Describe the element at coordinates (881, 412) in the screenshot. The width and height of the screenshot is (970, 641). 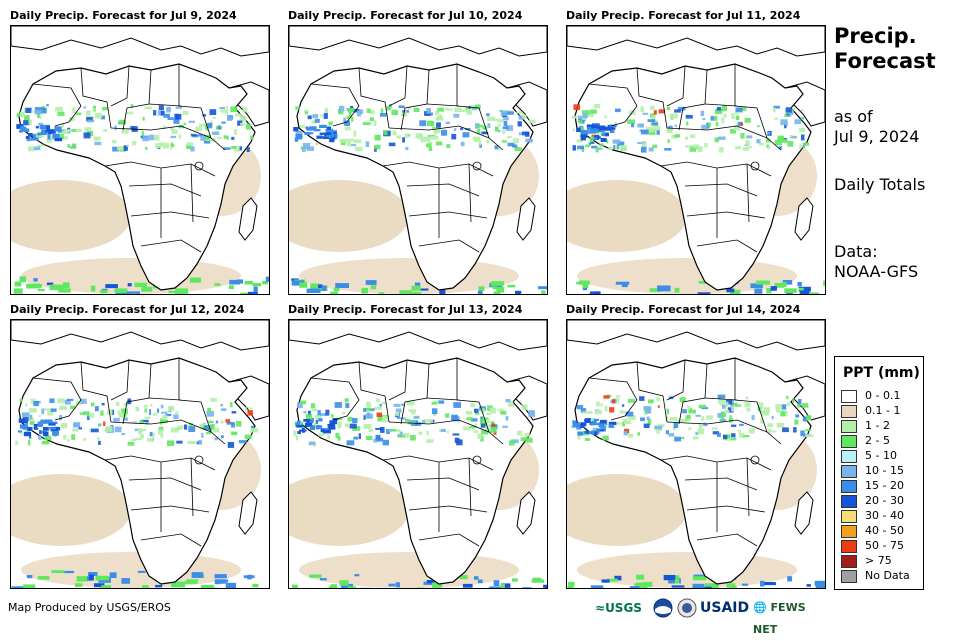
I see `legend-item: 0.1 - 1` at that location.